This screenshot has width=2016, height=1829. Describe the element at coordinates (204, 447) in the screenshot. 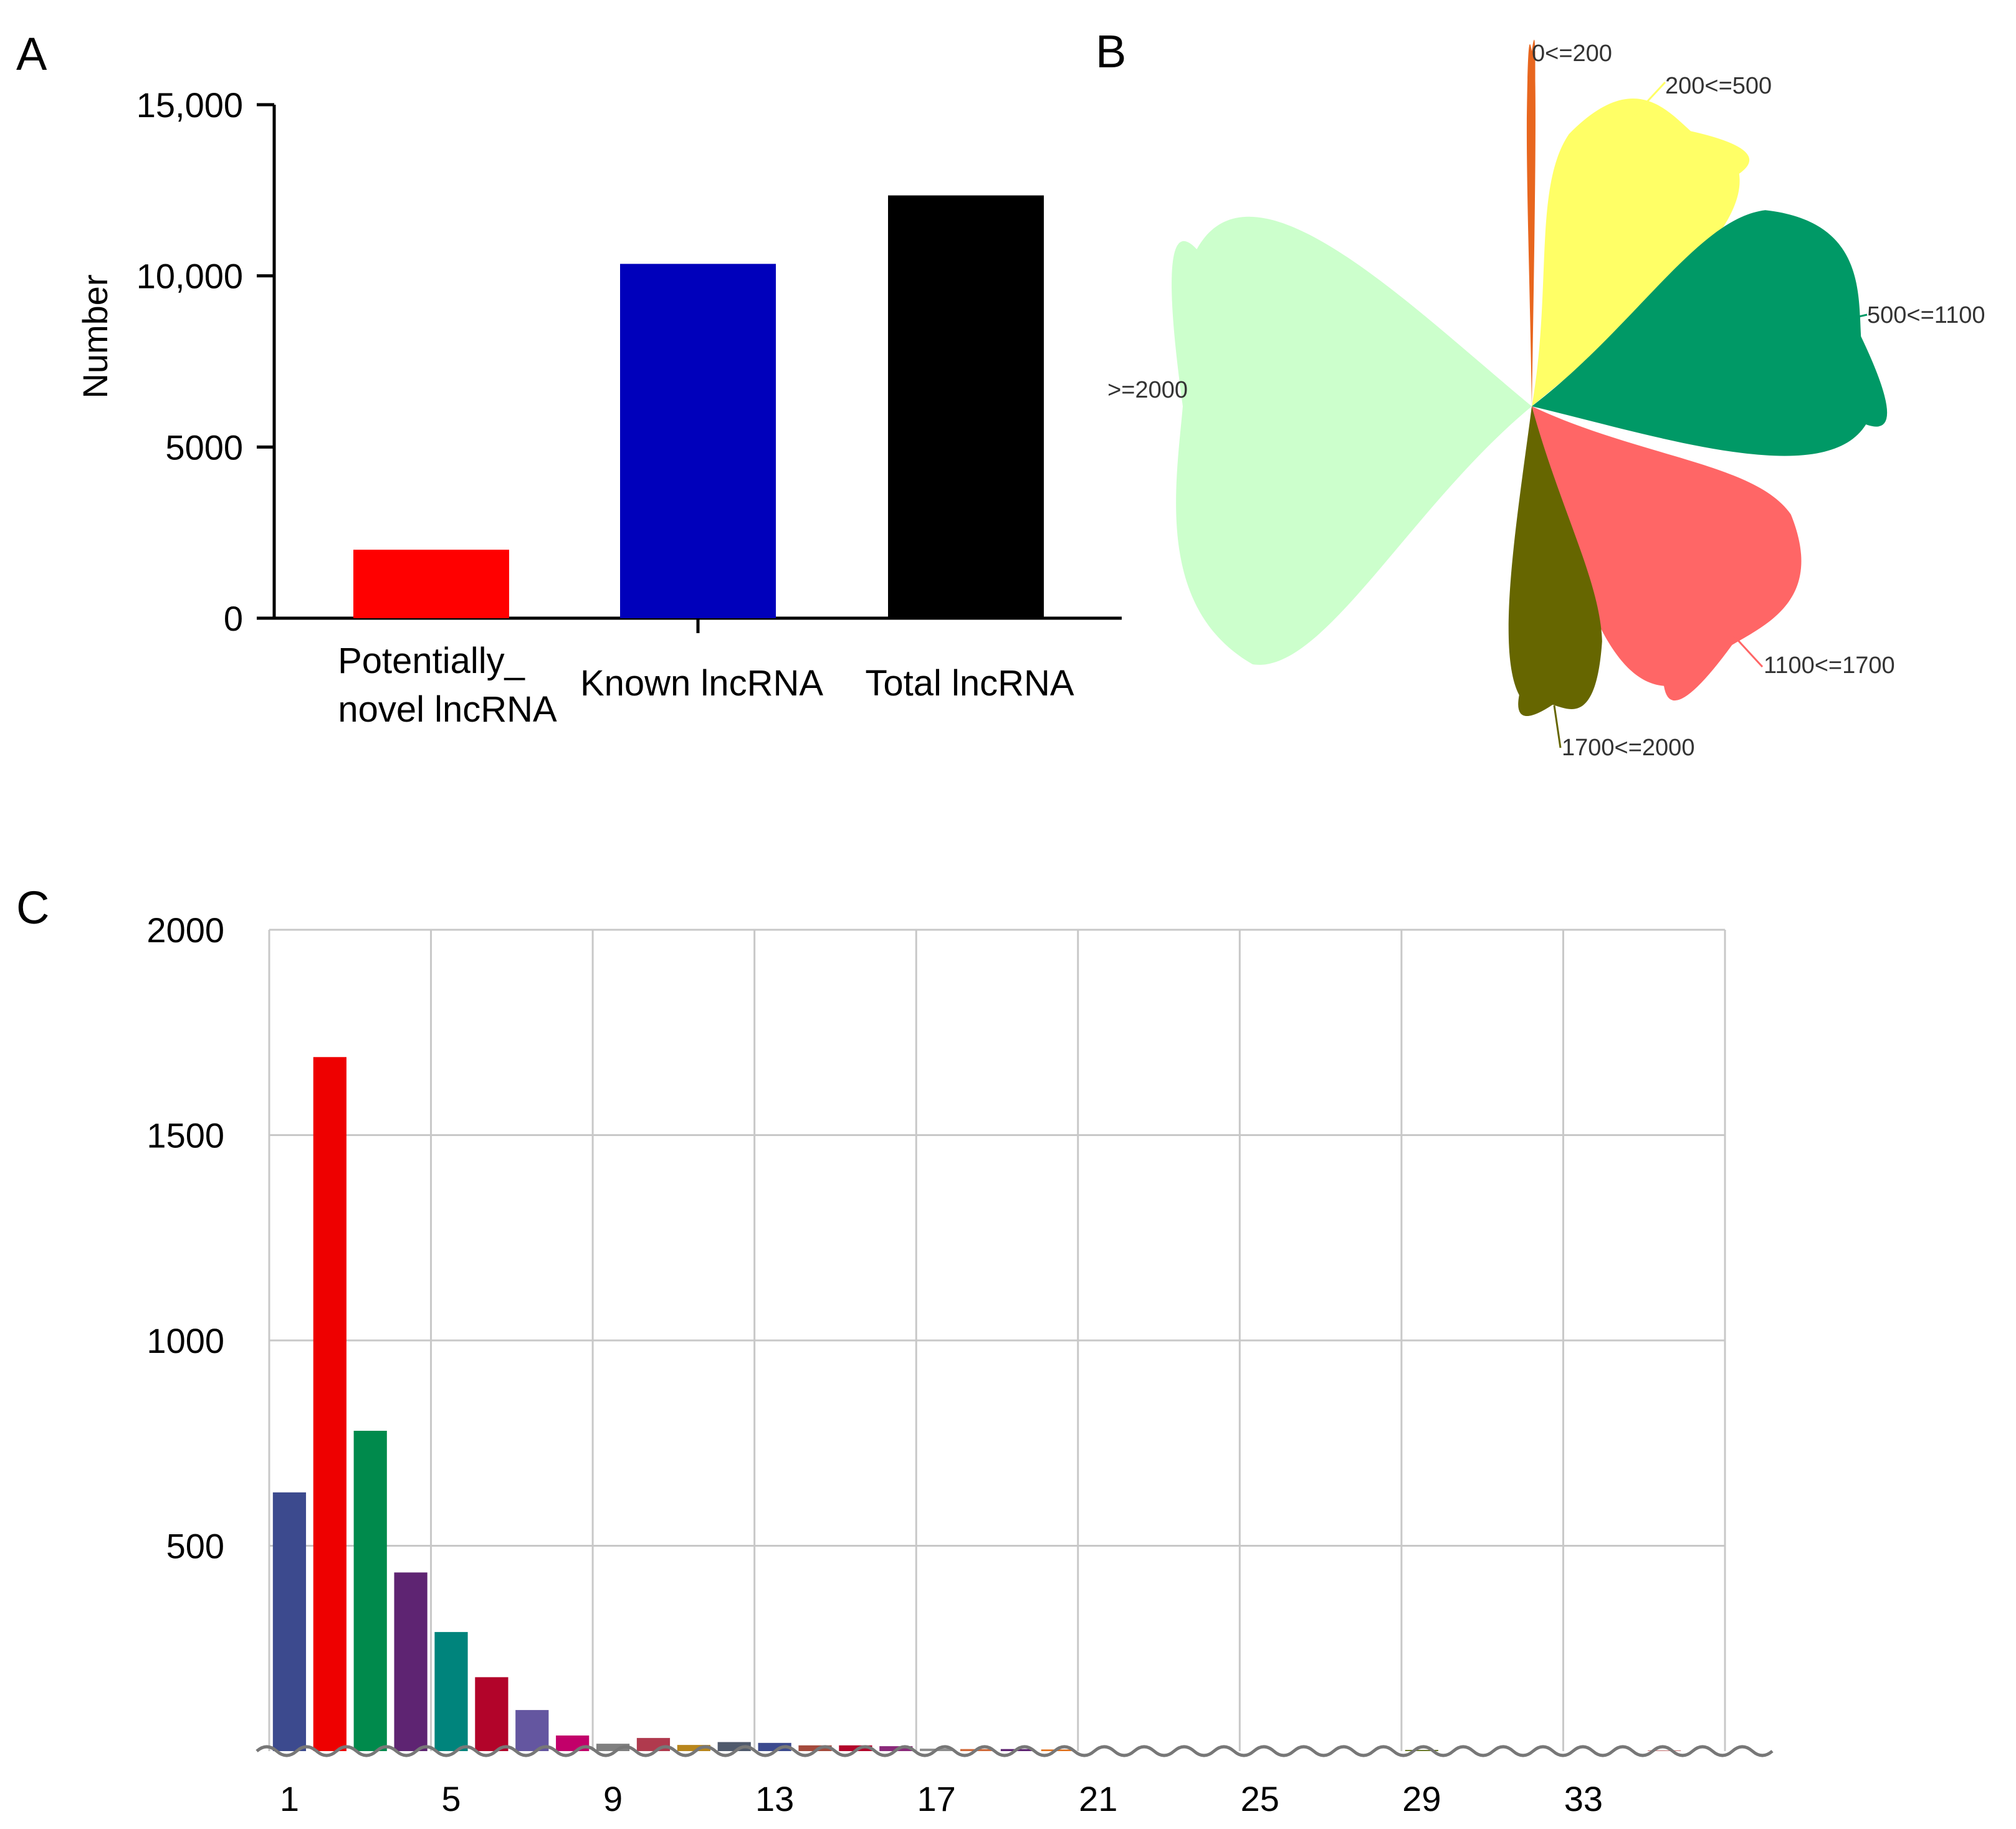

I see `chart-a-ytick-label: 5000` at that location.